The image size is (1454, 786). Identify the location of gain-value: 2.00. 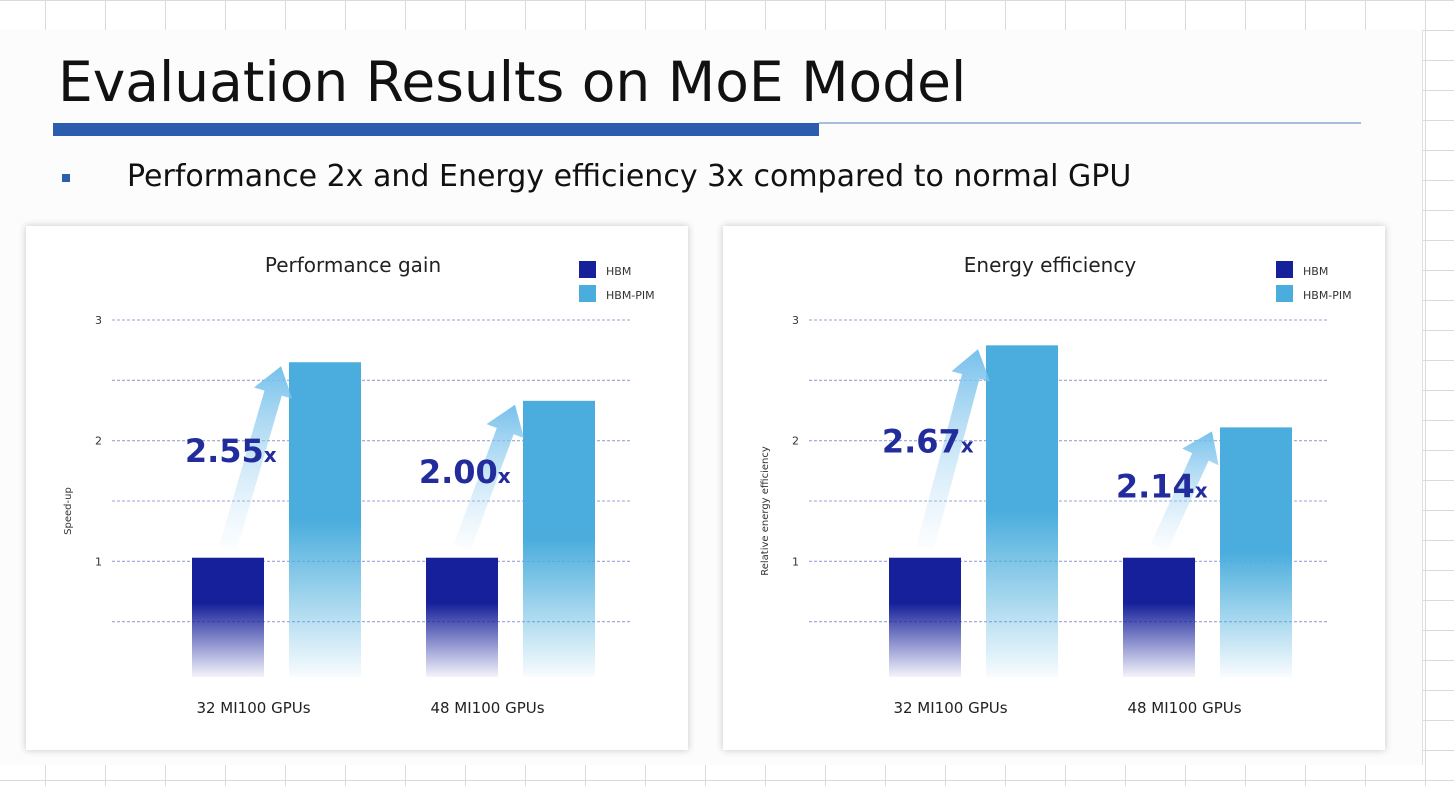
(458, 472).